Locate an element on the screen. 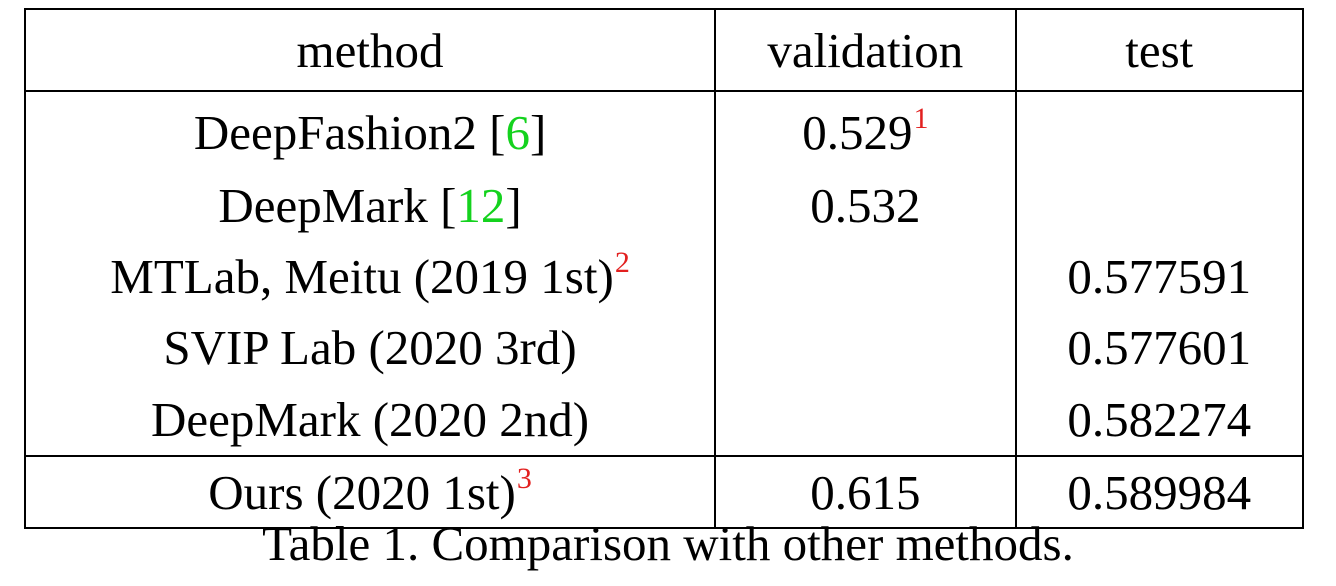 The width and height of the screenshot is (1336, 586). method-cell: MTLab, Meitu (2019 1st)2 is located at coordinates (369, 276).